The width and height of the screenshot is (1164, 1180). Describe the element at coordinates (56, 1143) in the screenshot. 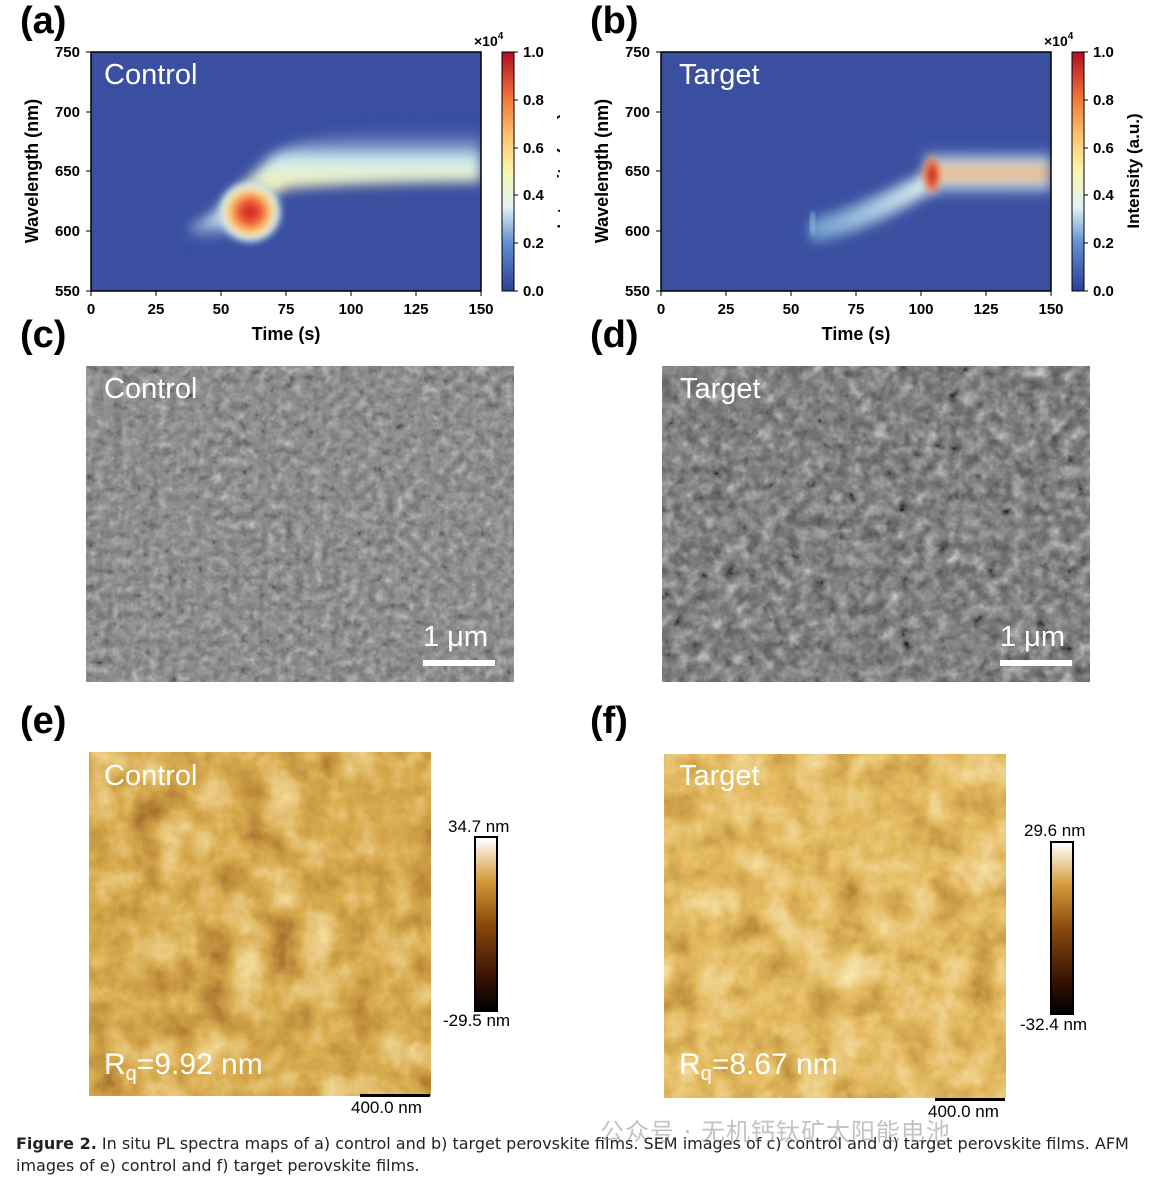

I see `caption-label: Figure 2.` at that location.